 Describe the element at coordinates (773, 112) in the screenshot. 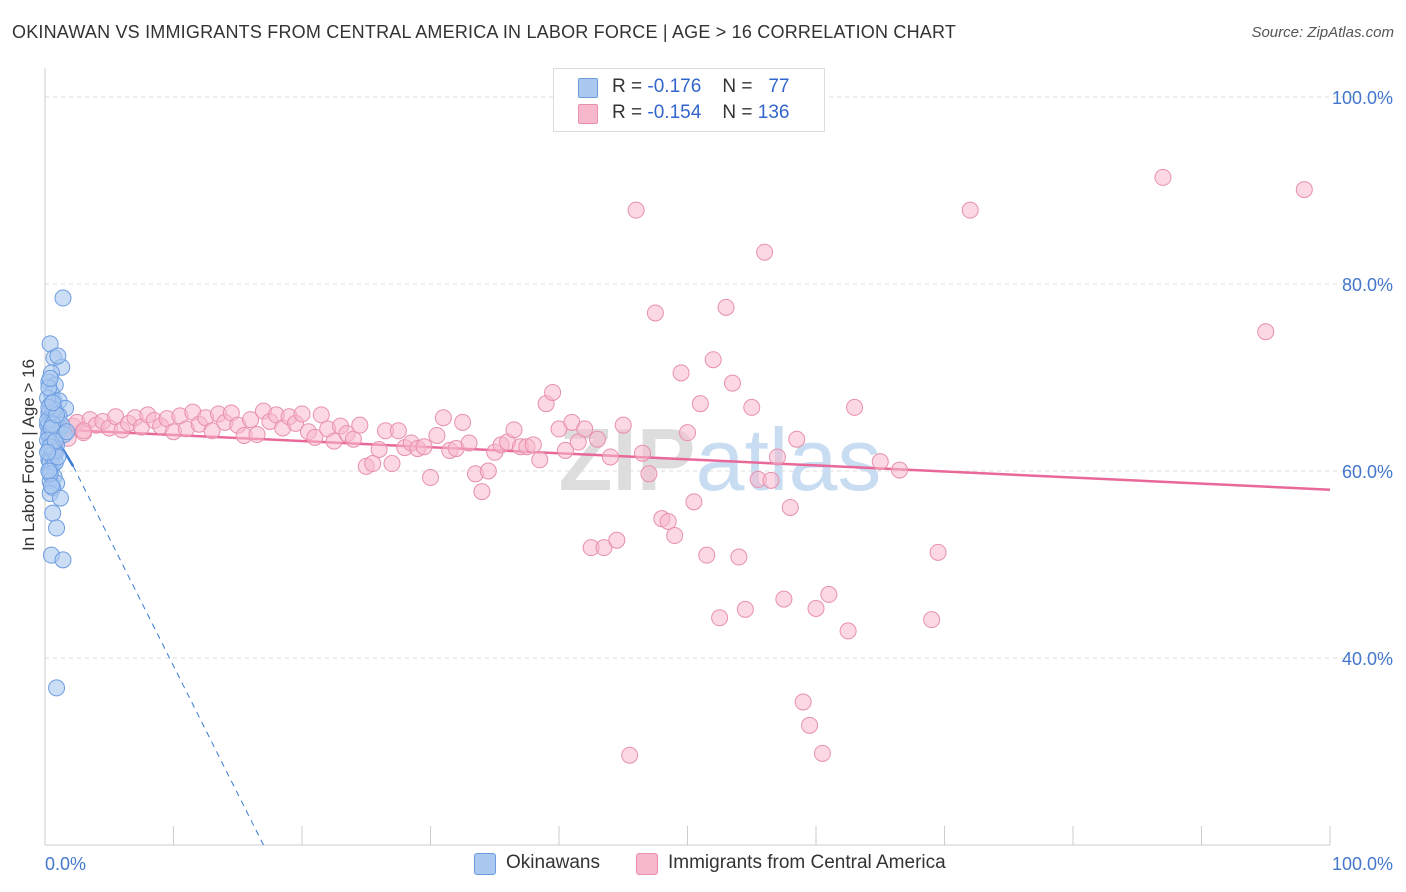

I see `legend-n-value: 136` at that location.